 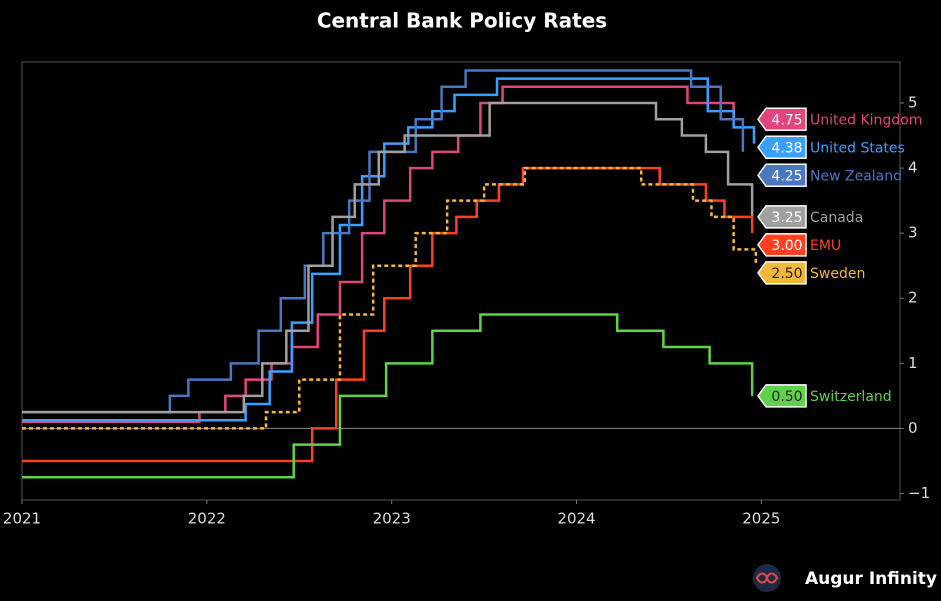 What do you see at coordinates (825, 246) in the screenshot?
I see `series-name: EMU` at bounding box center [825, 246].